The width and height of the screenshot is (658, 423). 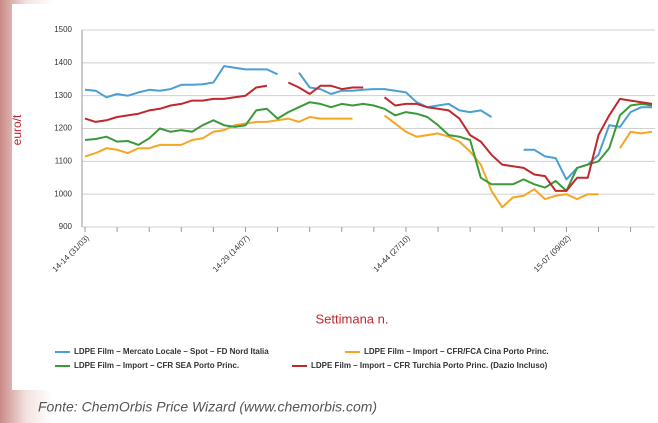 What do you see at coordinates (352, 318) in the screenshot?
I see `x-axis-label: Settimana n.` at bounding box center [352, 318].